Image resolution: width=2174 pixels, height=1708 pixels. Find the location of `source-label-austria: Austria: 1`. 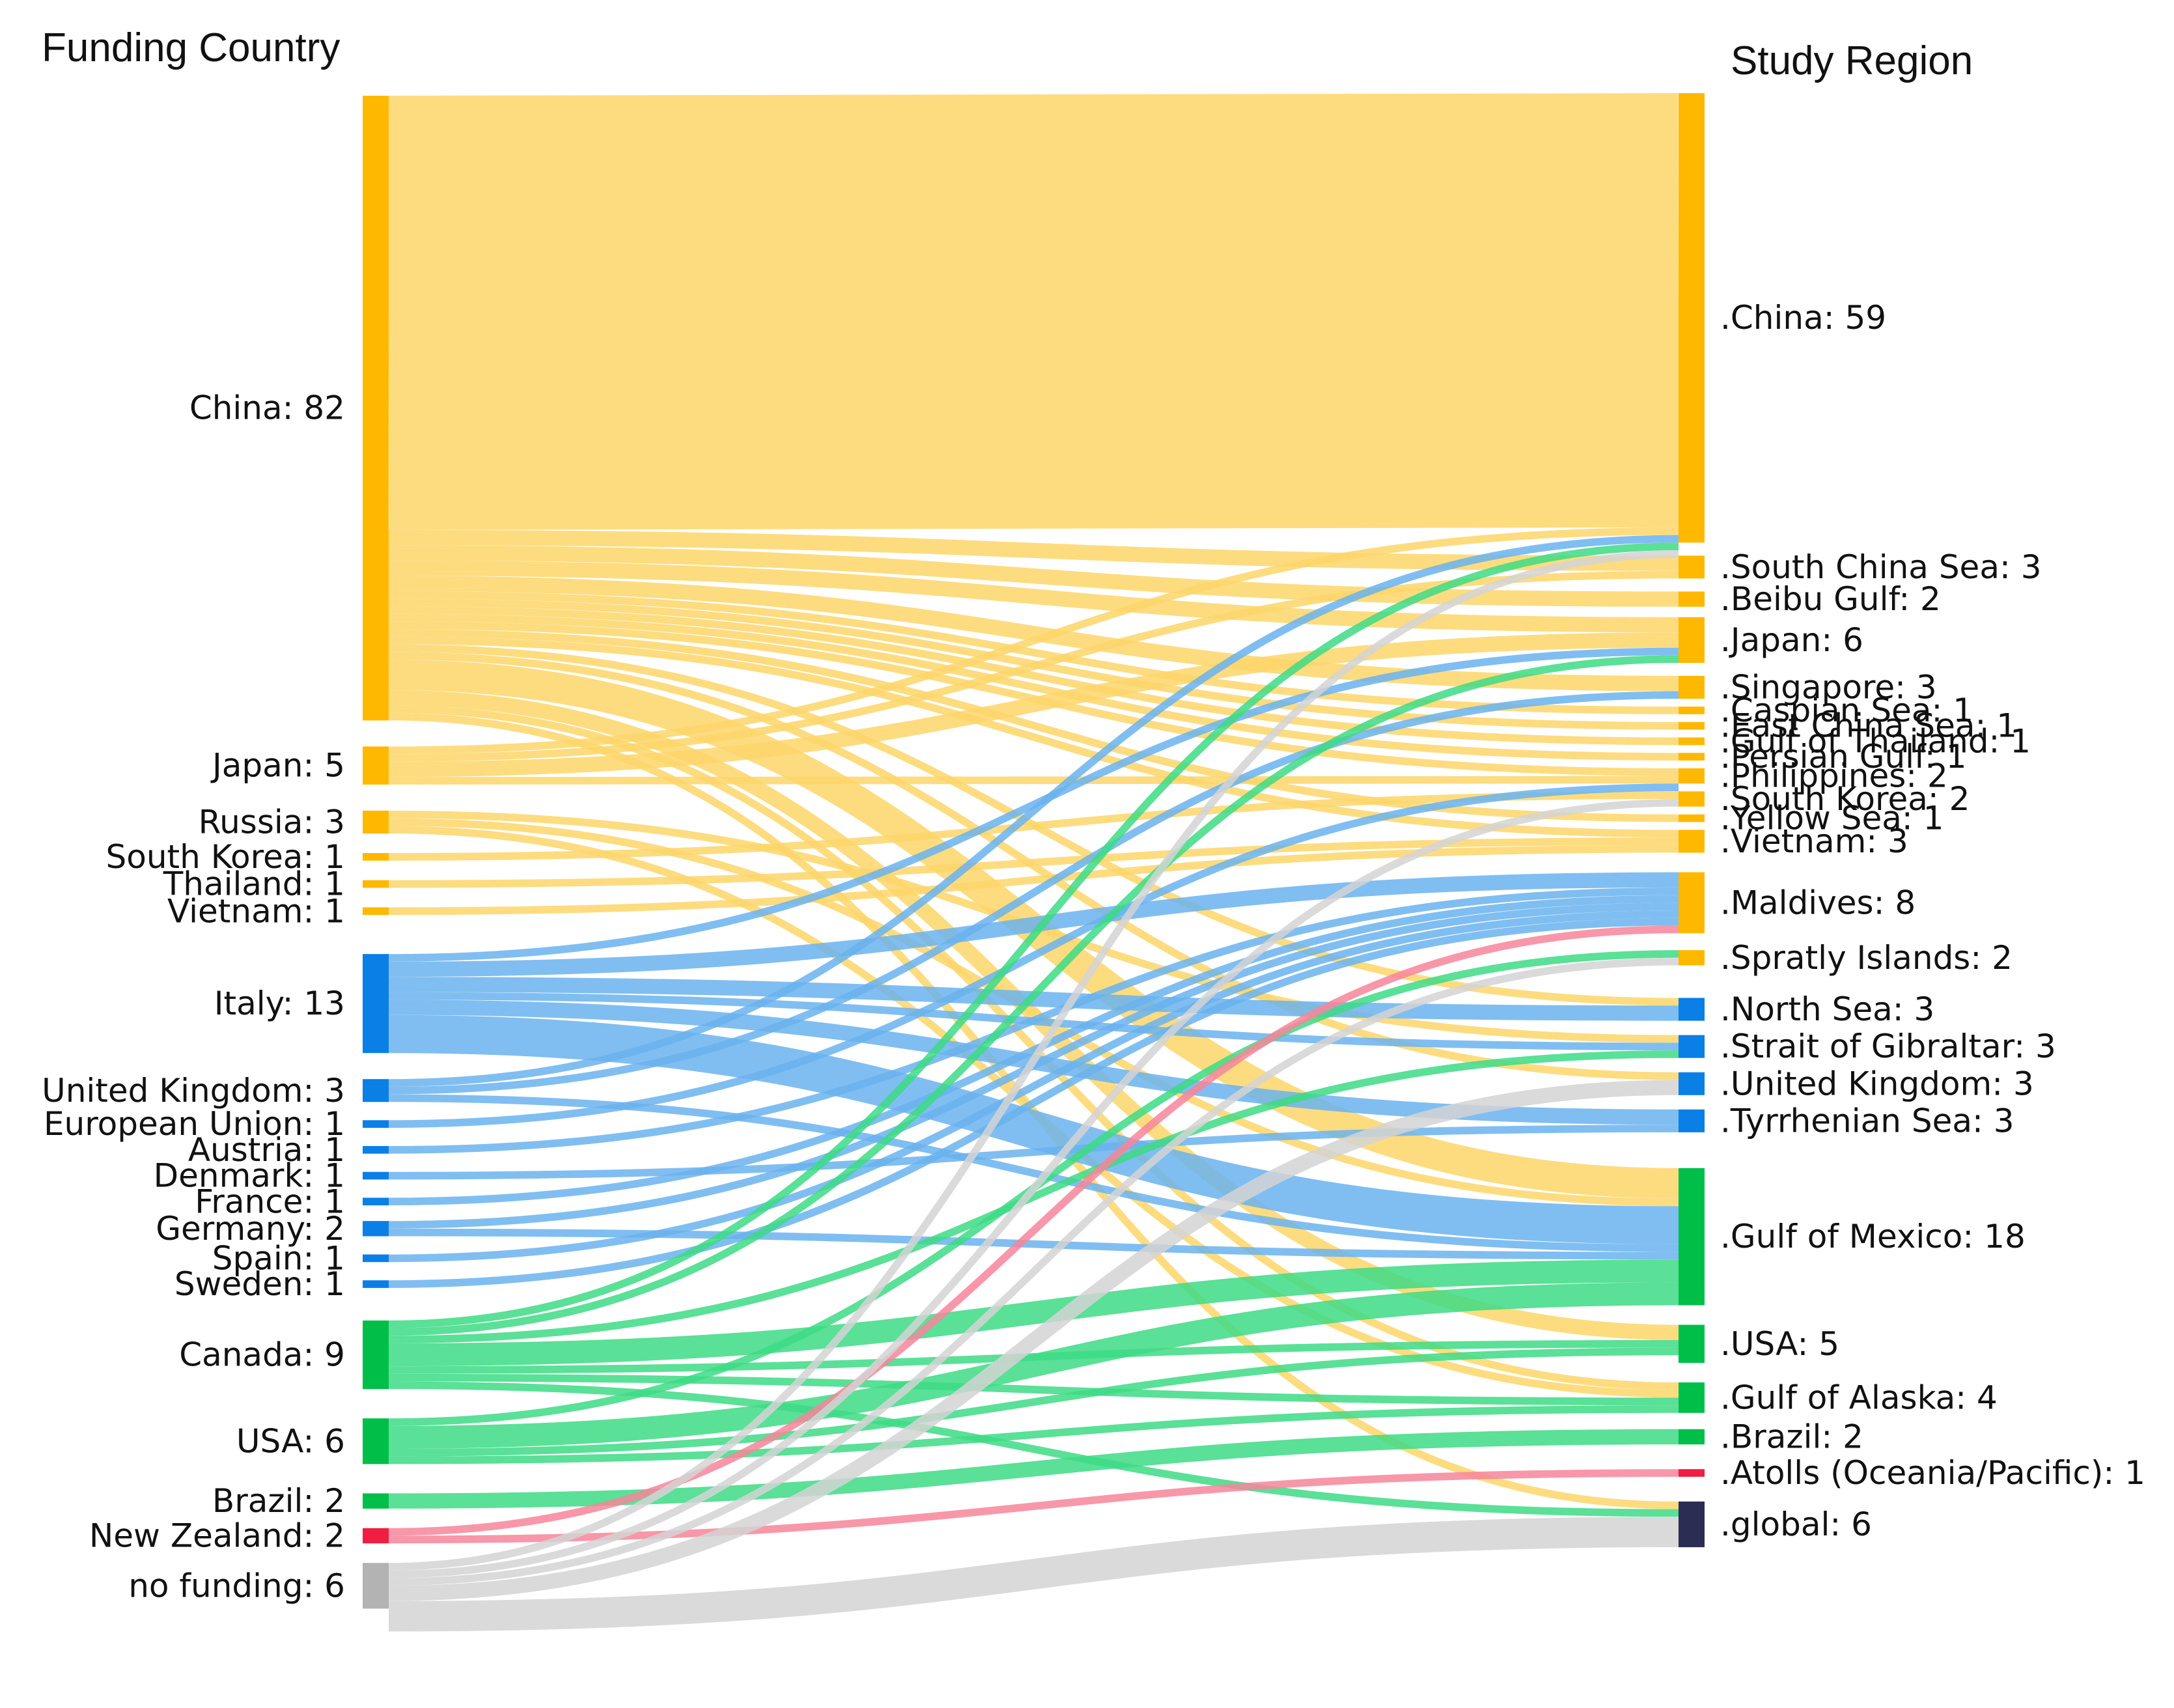

source-label-austria: Austria: 1 is located at coordinates (266, 1150).